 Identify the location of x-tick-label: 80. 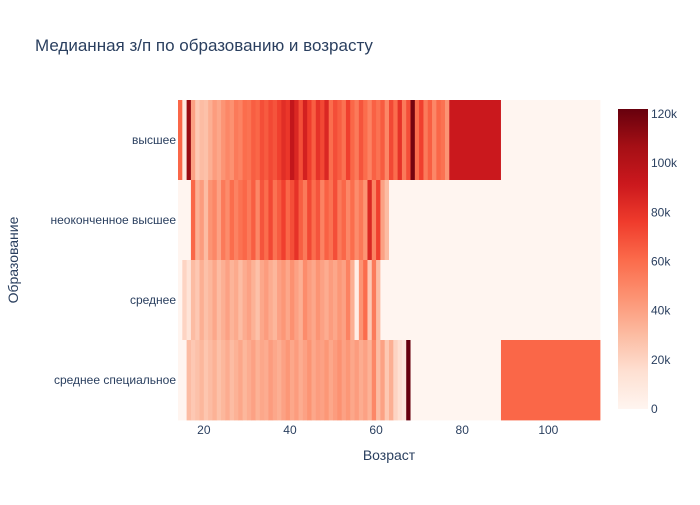
(463, 430).